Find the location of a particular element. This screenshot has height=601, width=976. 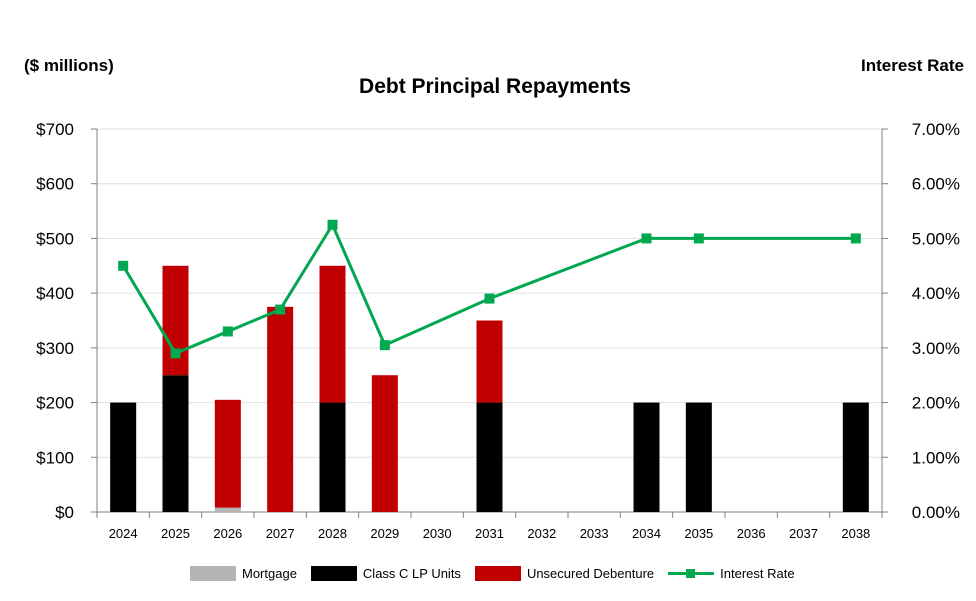

legend-item-class-c: Class C LP Units is located at coordinates (385, 573).